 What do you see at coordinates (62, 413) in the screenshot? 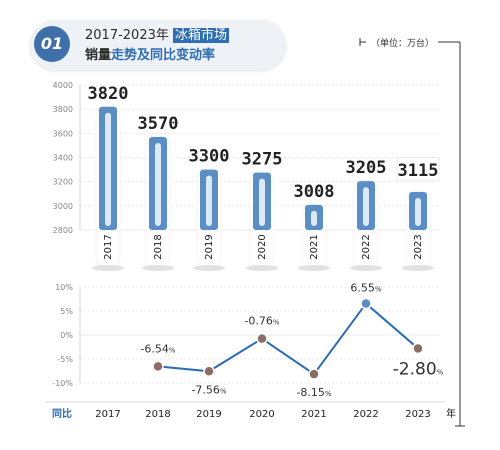
I see `yoy-row-label: 同比` at bounding box center [62, 413].